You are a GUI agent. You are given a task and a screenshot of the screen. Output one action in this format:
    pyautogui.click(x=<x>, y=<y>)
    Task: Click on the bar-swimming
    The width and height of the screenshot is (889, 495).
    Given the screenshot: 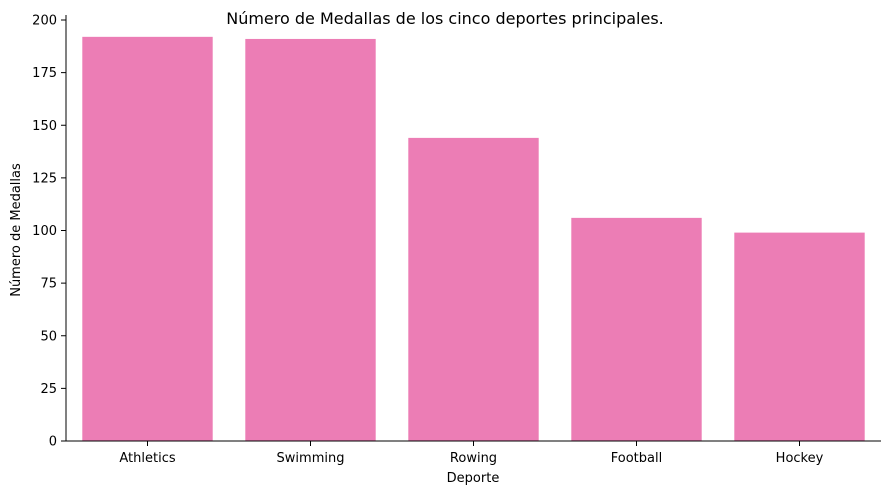 What is the action you would take?
    pyautogui.click(x=310, y=239)
    